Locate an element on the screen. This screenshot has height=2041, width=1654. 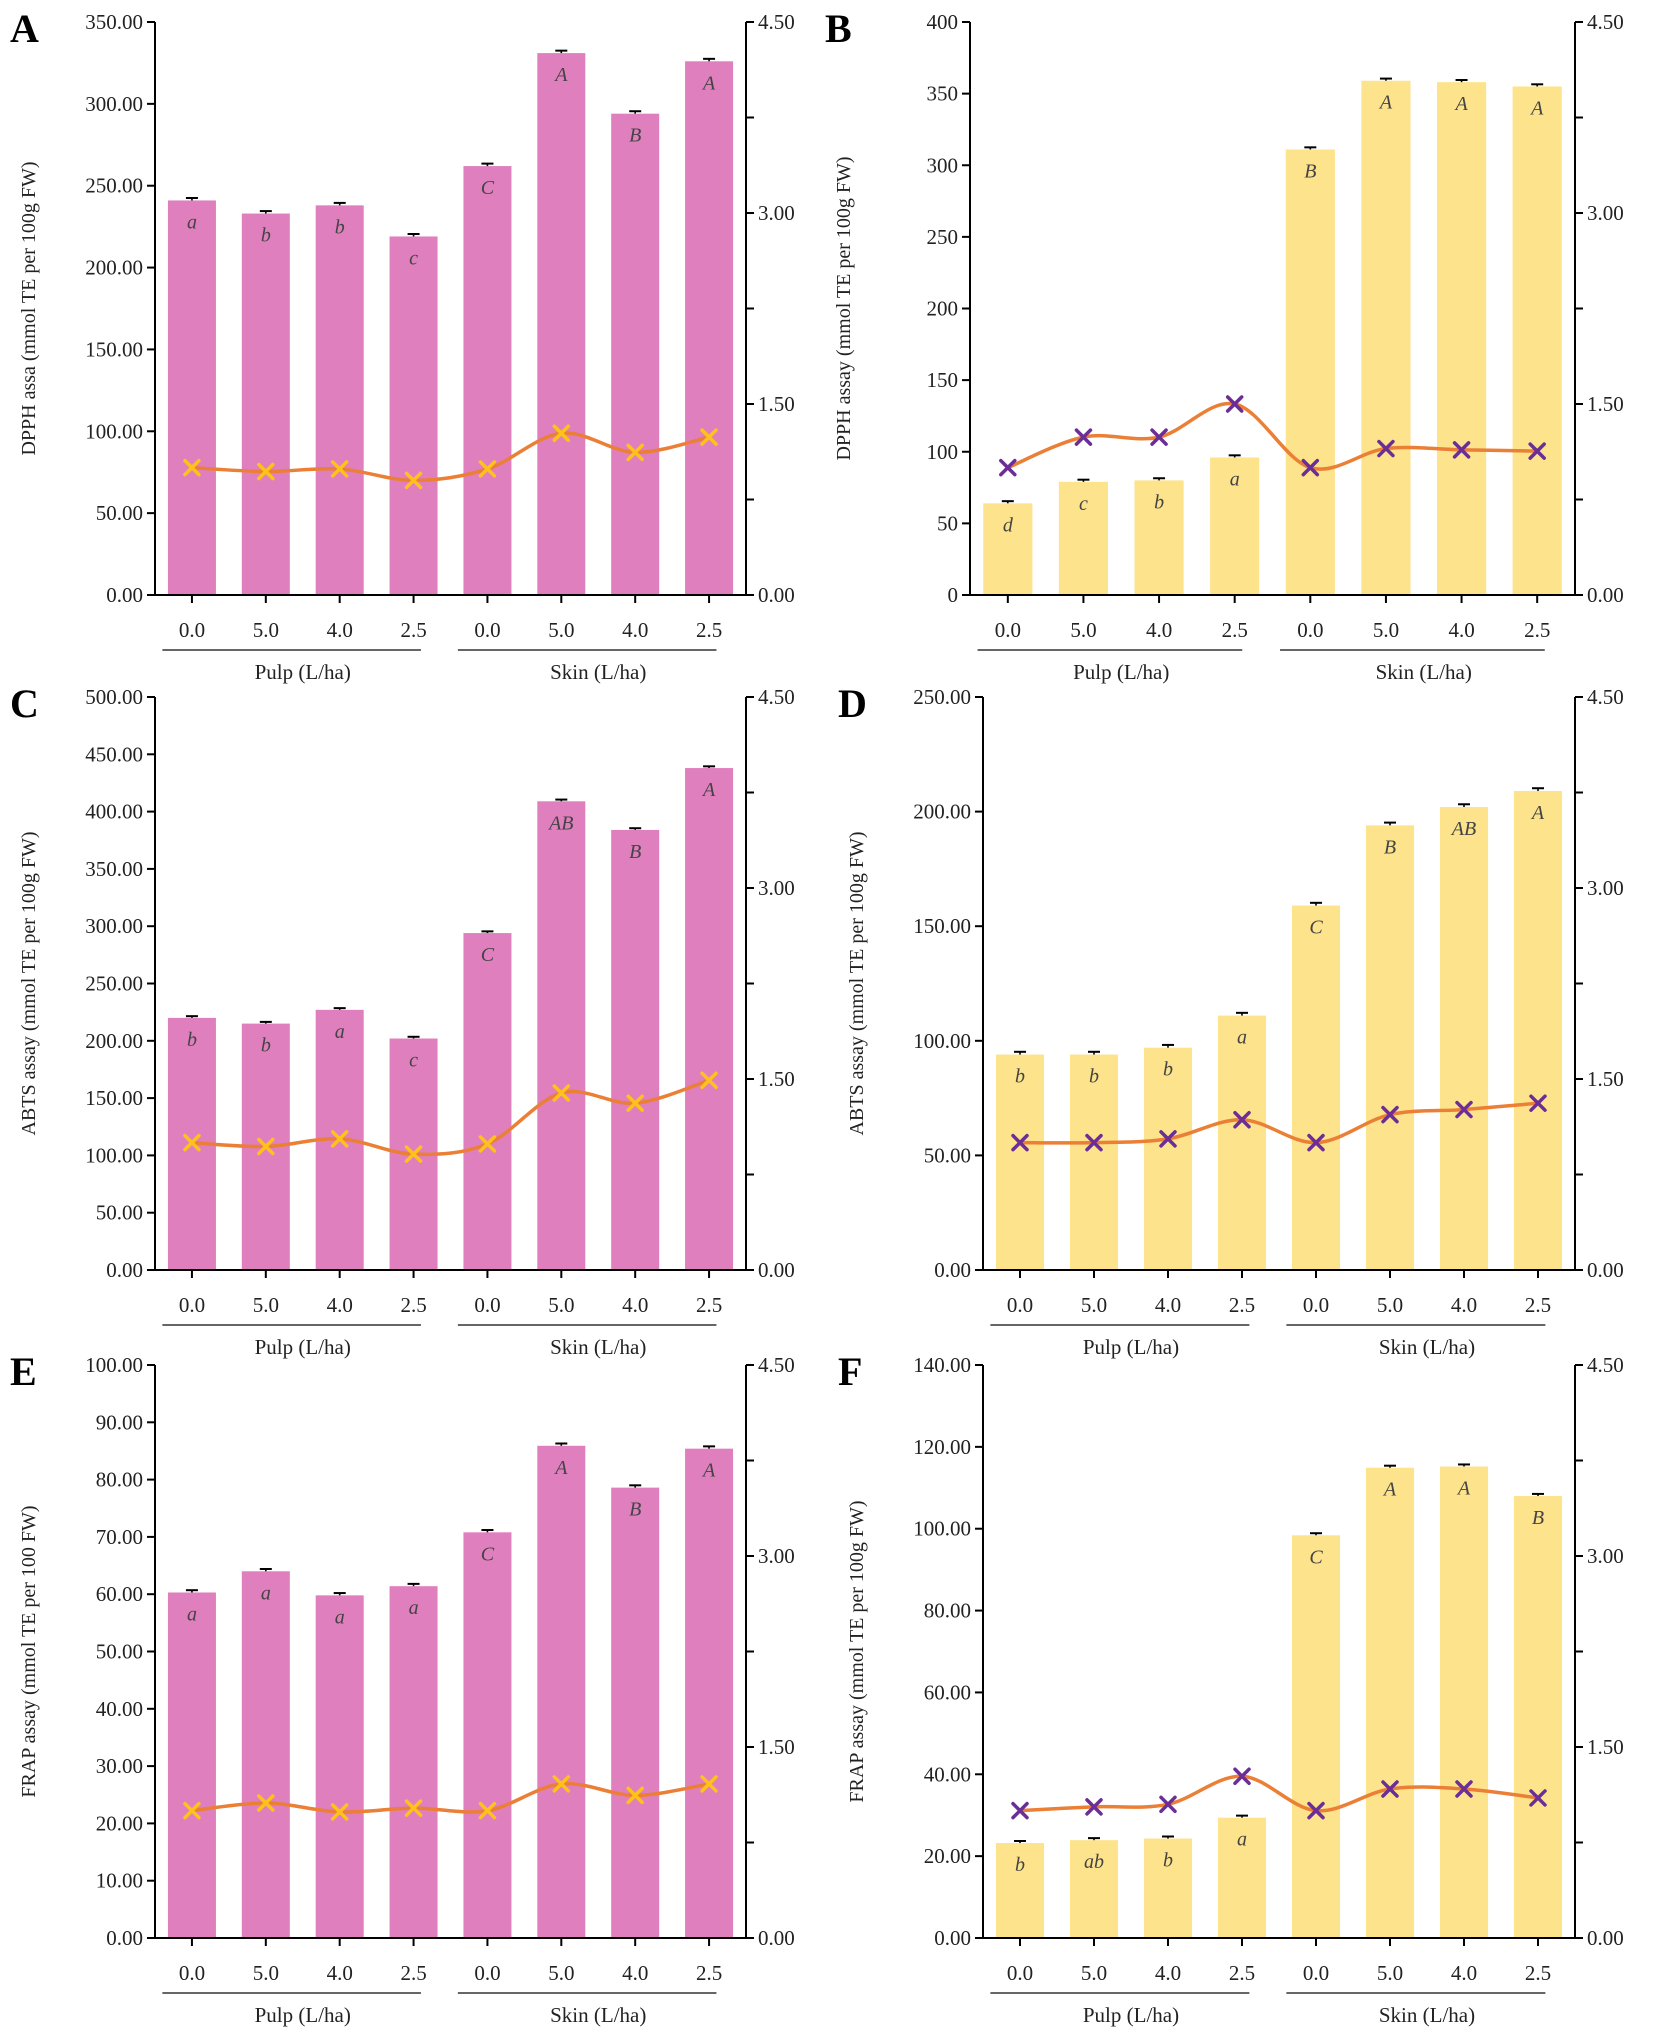
x-tick-label-a-6: 4.0 is located at coordinates (635, 630).